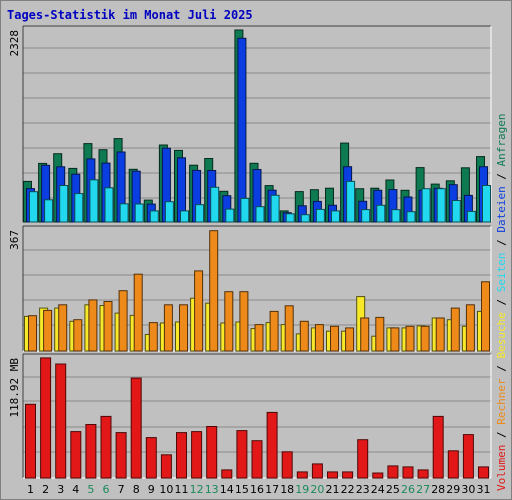  What do you see at coordinates (501, 401) in the screenshot?
I see `legend-entry-rechner: Rechner` at bounding box center [501, 401].